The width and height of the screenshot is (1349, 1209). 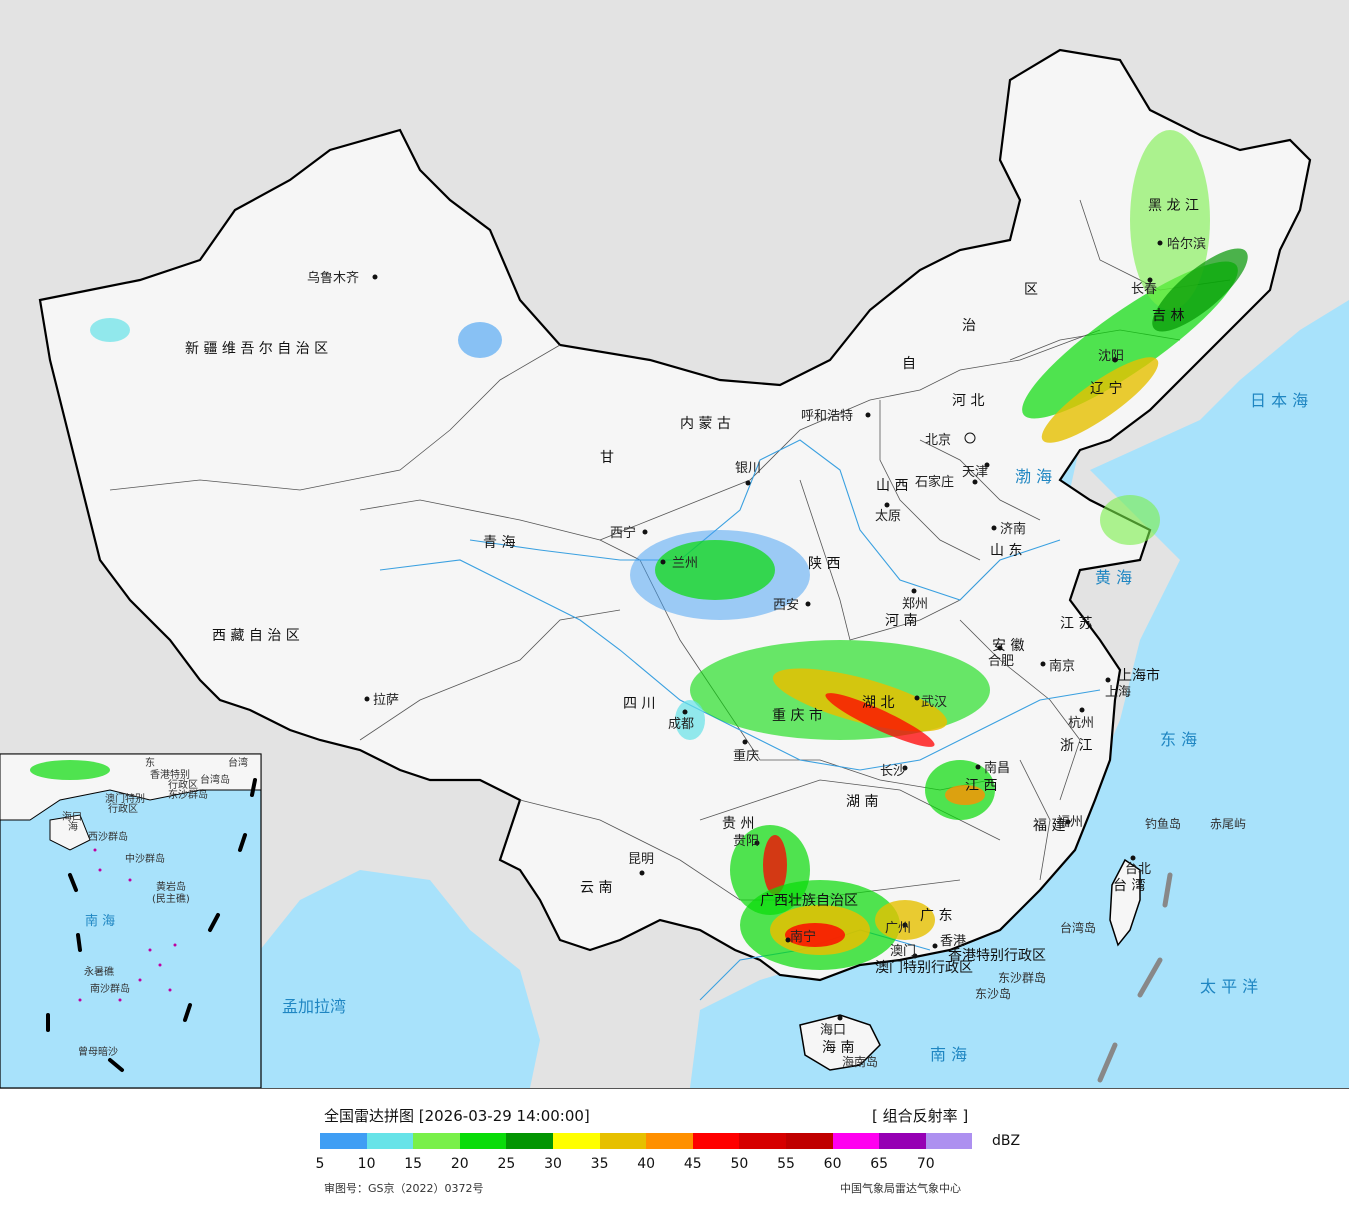 I want to click on inset-minzhujiao: (民主礁), so click(x=171, y=898).